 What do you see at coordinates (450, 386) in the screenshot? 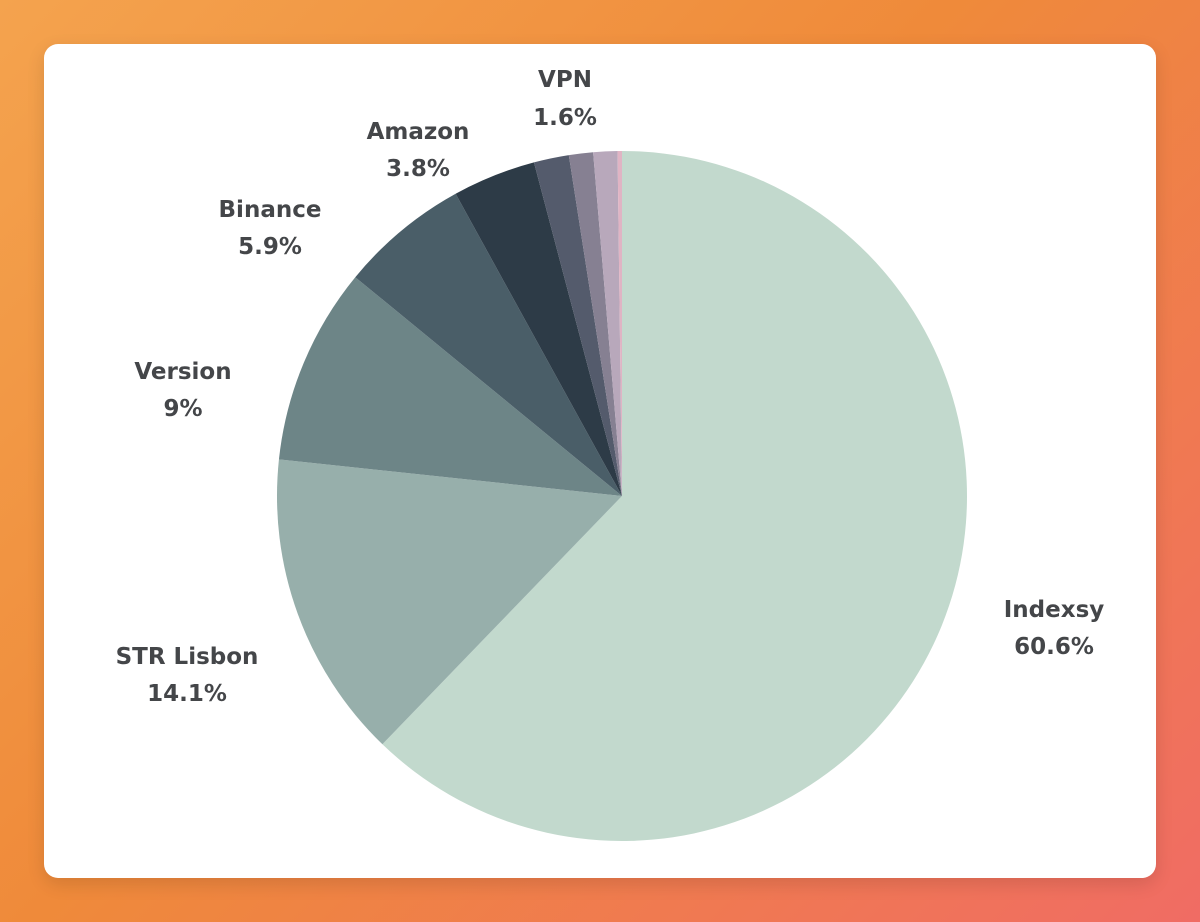
I see `pie-slice-version` at bounding box center [450, 386].